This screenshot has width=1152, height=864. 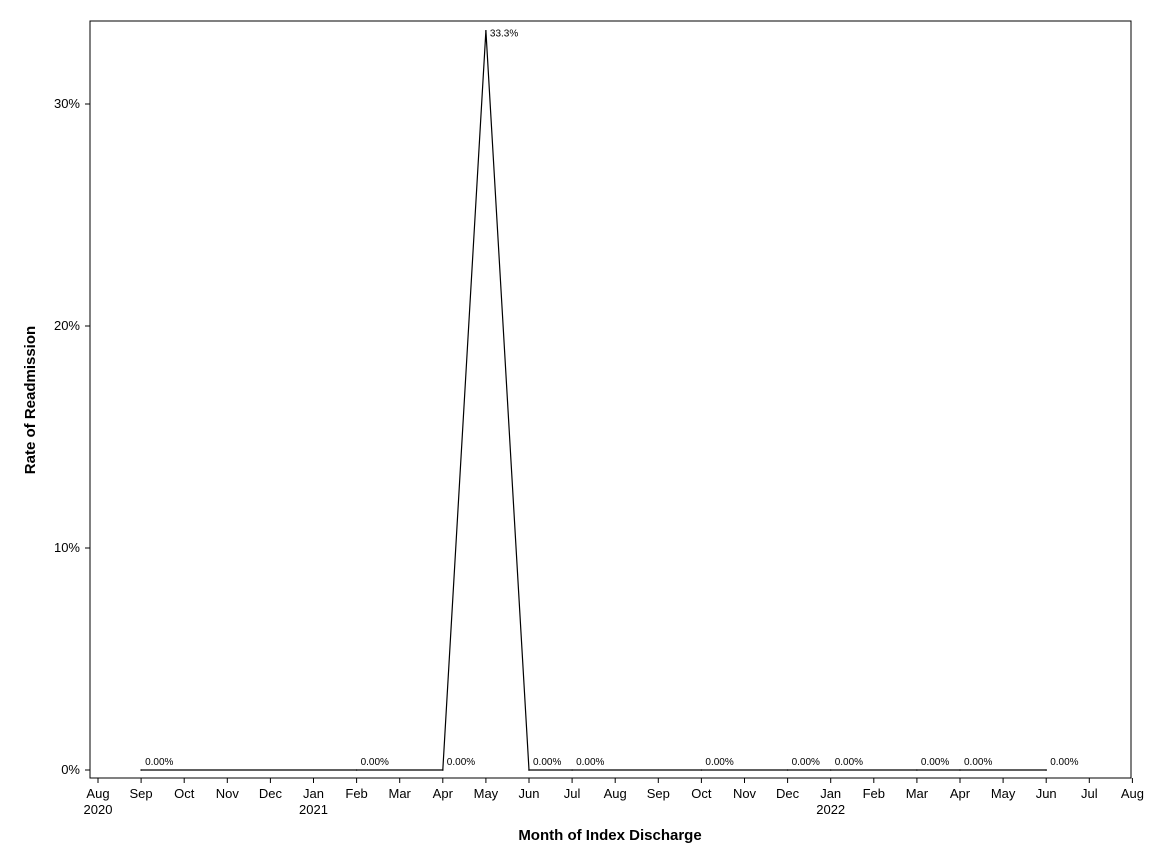 I want to click on x-year-label: 2020, so click(x=98, y=809).